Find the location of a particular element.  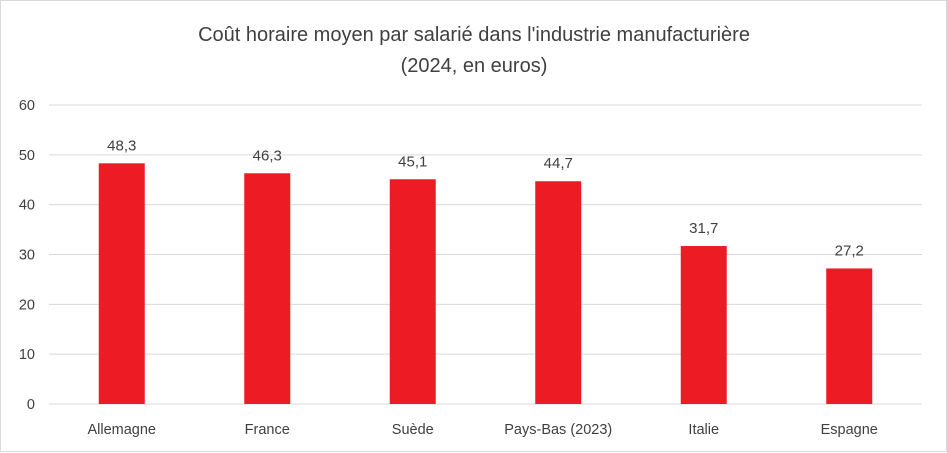

x-category-label: Italie is located at coordinates (703, 430).